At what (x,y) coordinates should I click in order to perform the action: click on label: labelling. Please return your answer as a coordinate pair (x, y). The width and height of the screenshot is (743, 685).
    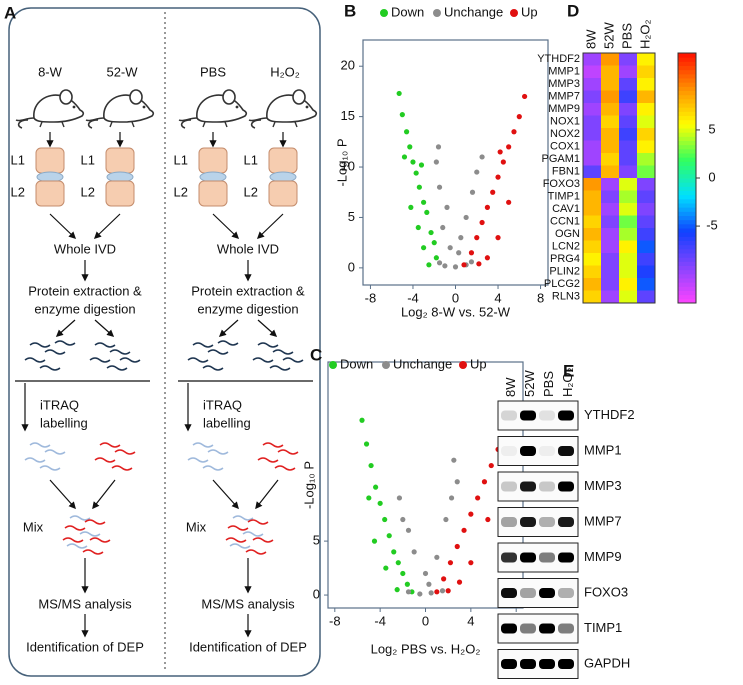
    Looking at the image, I should click on (227, 422).